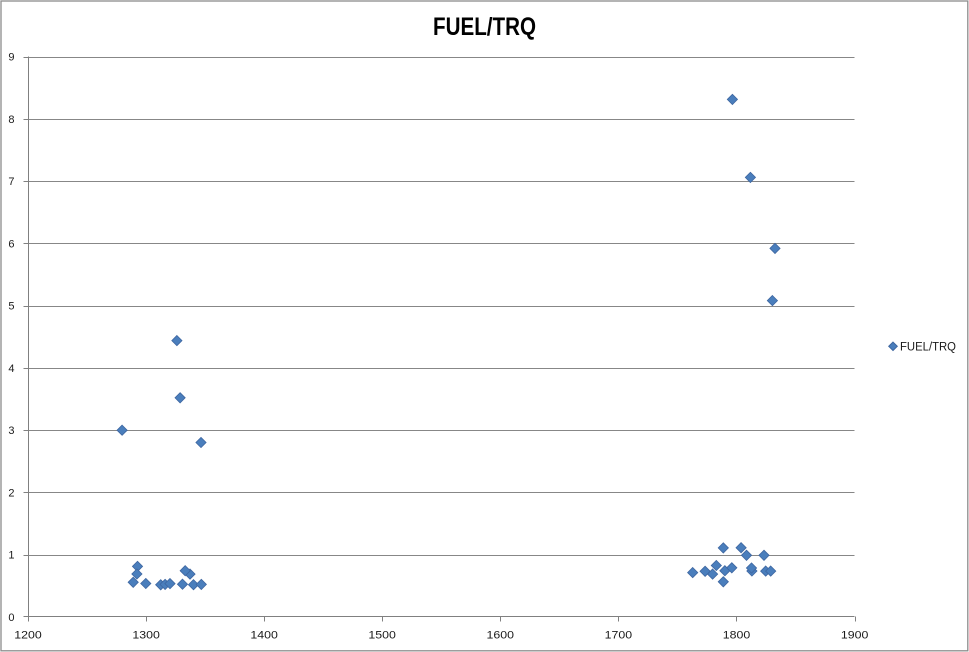 This screenshot has width=969, height=652. I want to click on svg-text: 1300, so click(146, 636).